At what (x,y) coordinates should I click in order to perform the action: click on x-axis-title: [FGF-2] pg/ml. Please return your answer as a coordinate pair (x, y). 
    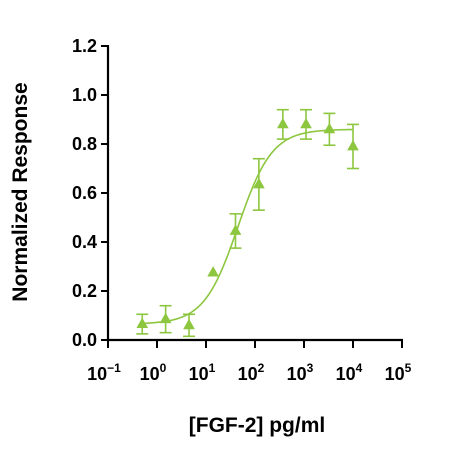
    Looking at the image, I should click on (257, 425).